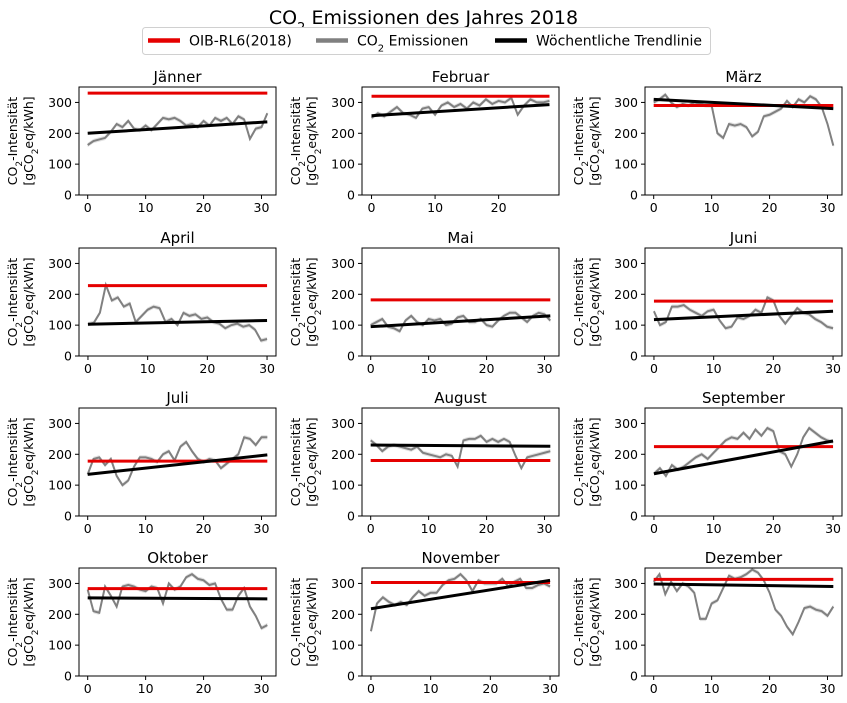 The image size is (847, 703). What do you see at coordinates (461, 77) in the screenshot?
I see `panel-title: Februar` at bounding box center [461, 77].